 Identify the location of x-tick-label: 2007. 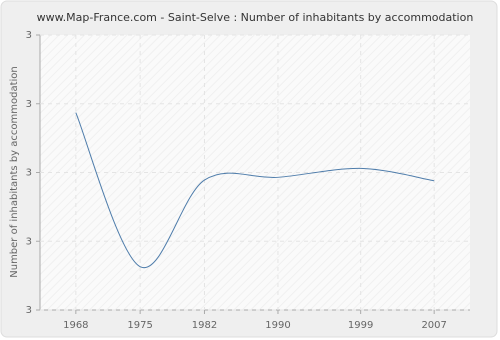
(433, 325).